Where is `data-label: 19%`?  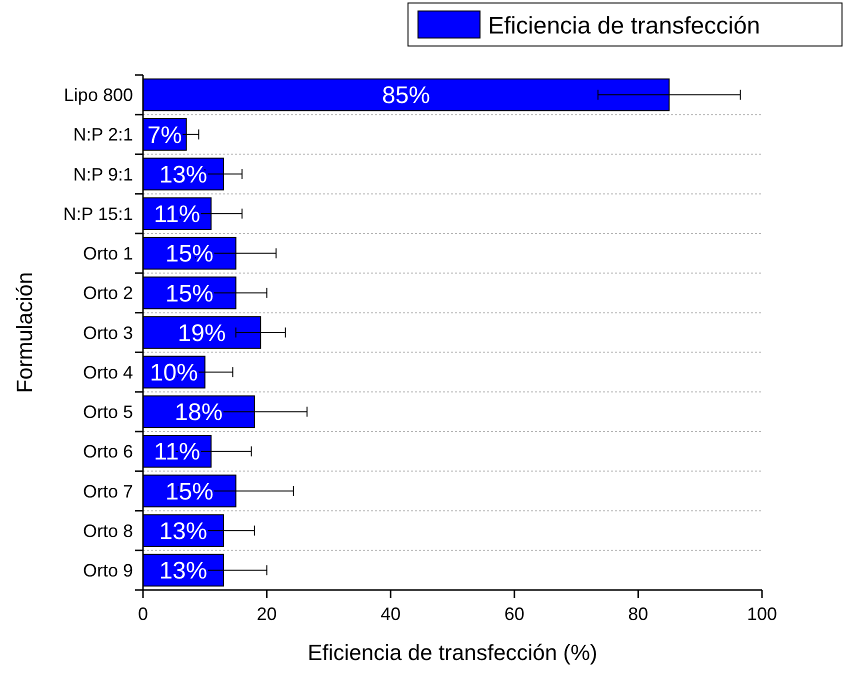
data-label: 19% is located at coordinates (202, 333).